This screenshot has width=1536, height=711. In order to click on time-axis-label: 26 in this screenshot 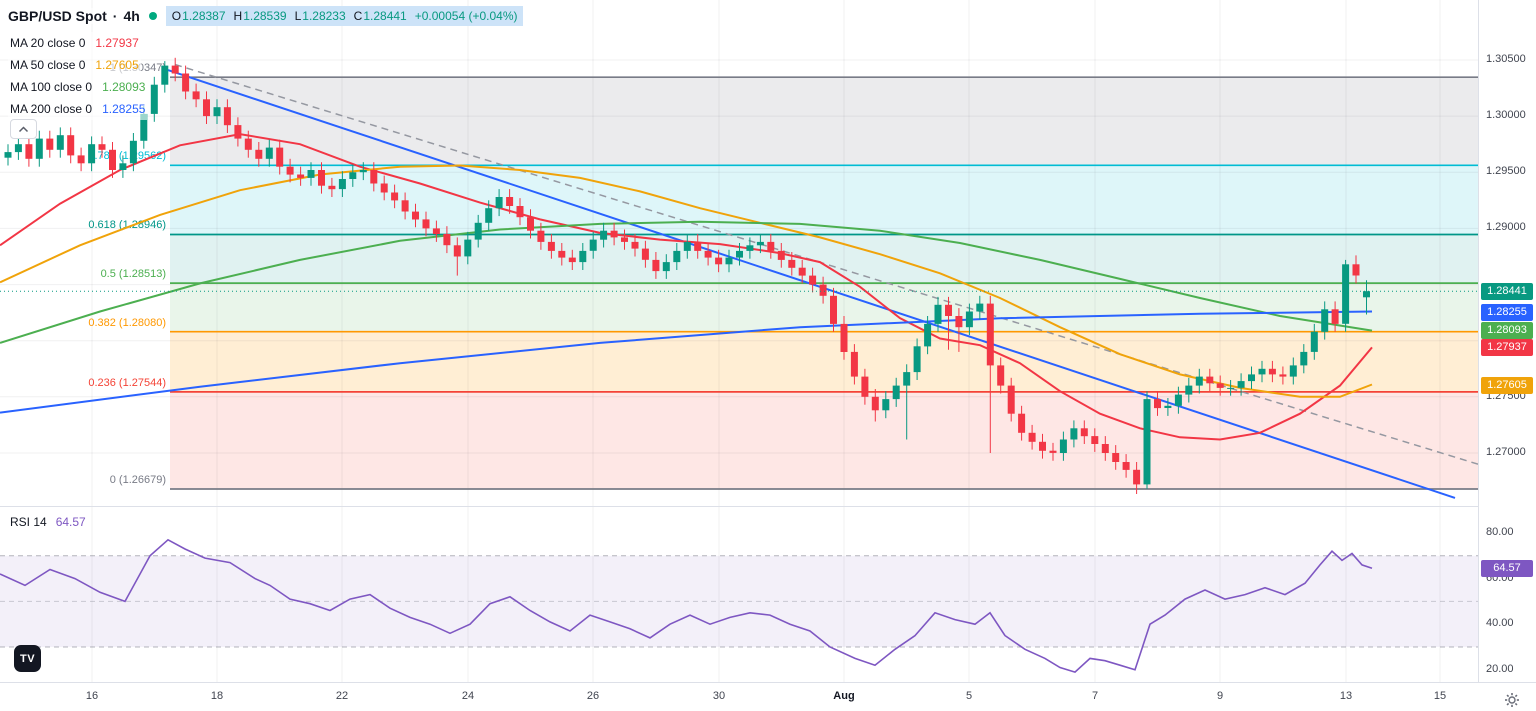, I will do `click(593, 696)`.